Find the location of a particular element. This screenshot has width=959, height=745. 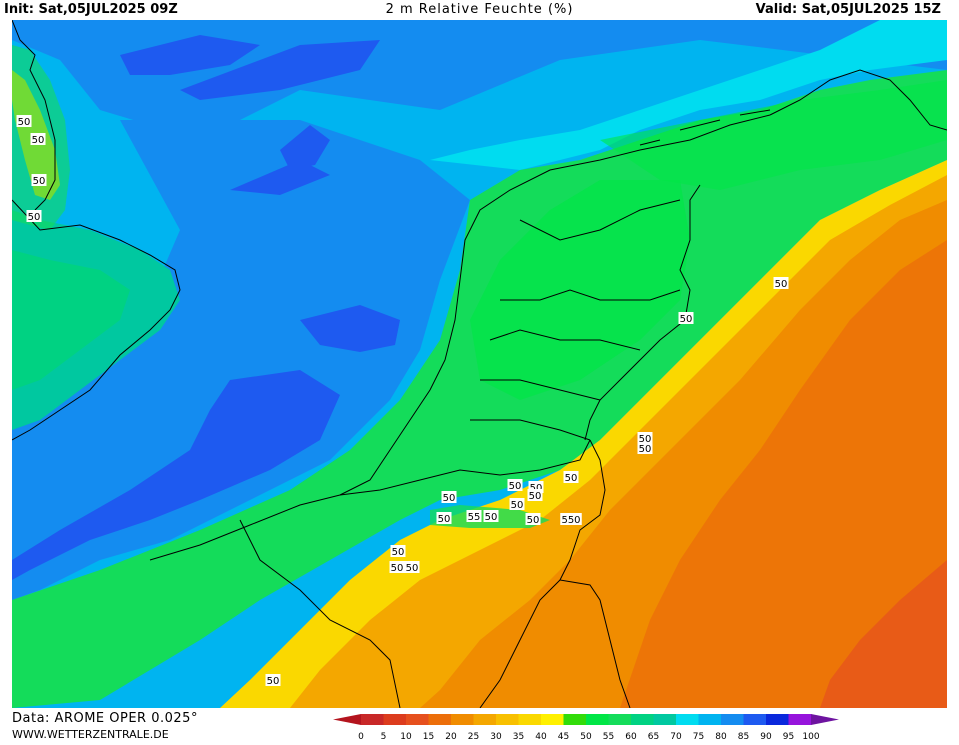

contour-label: 55 is located at coordinates (474, 516).